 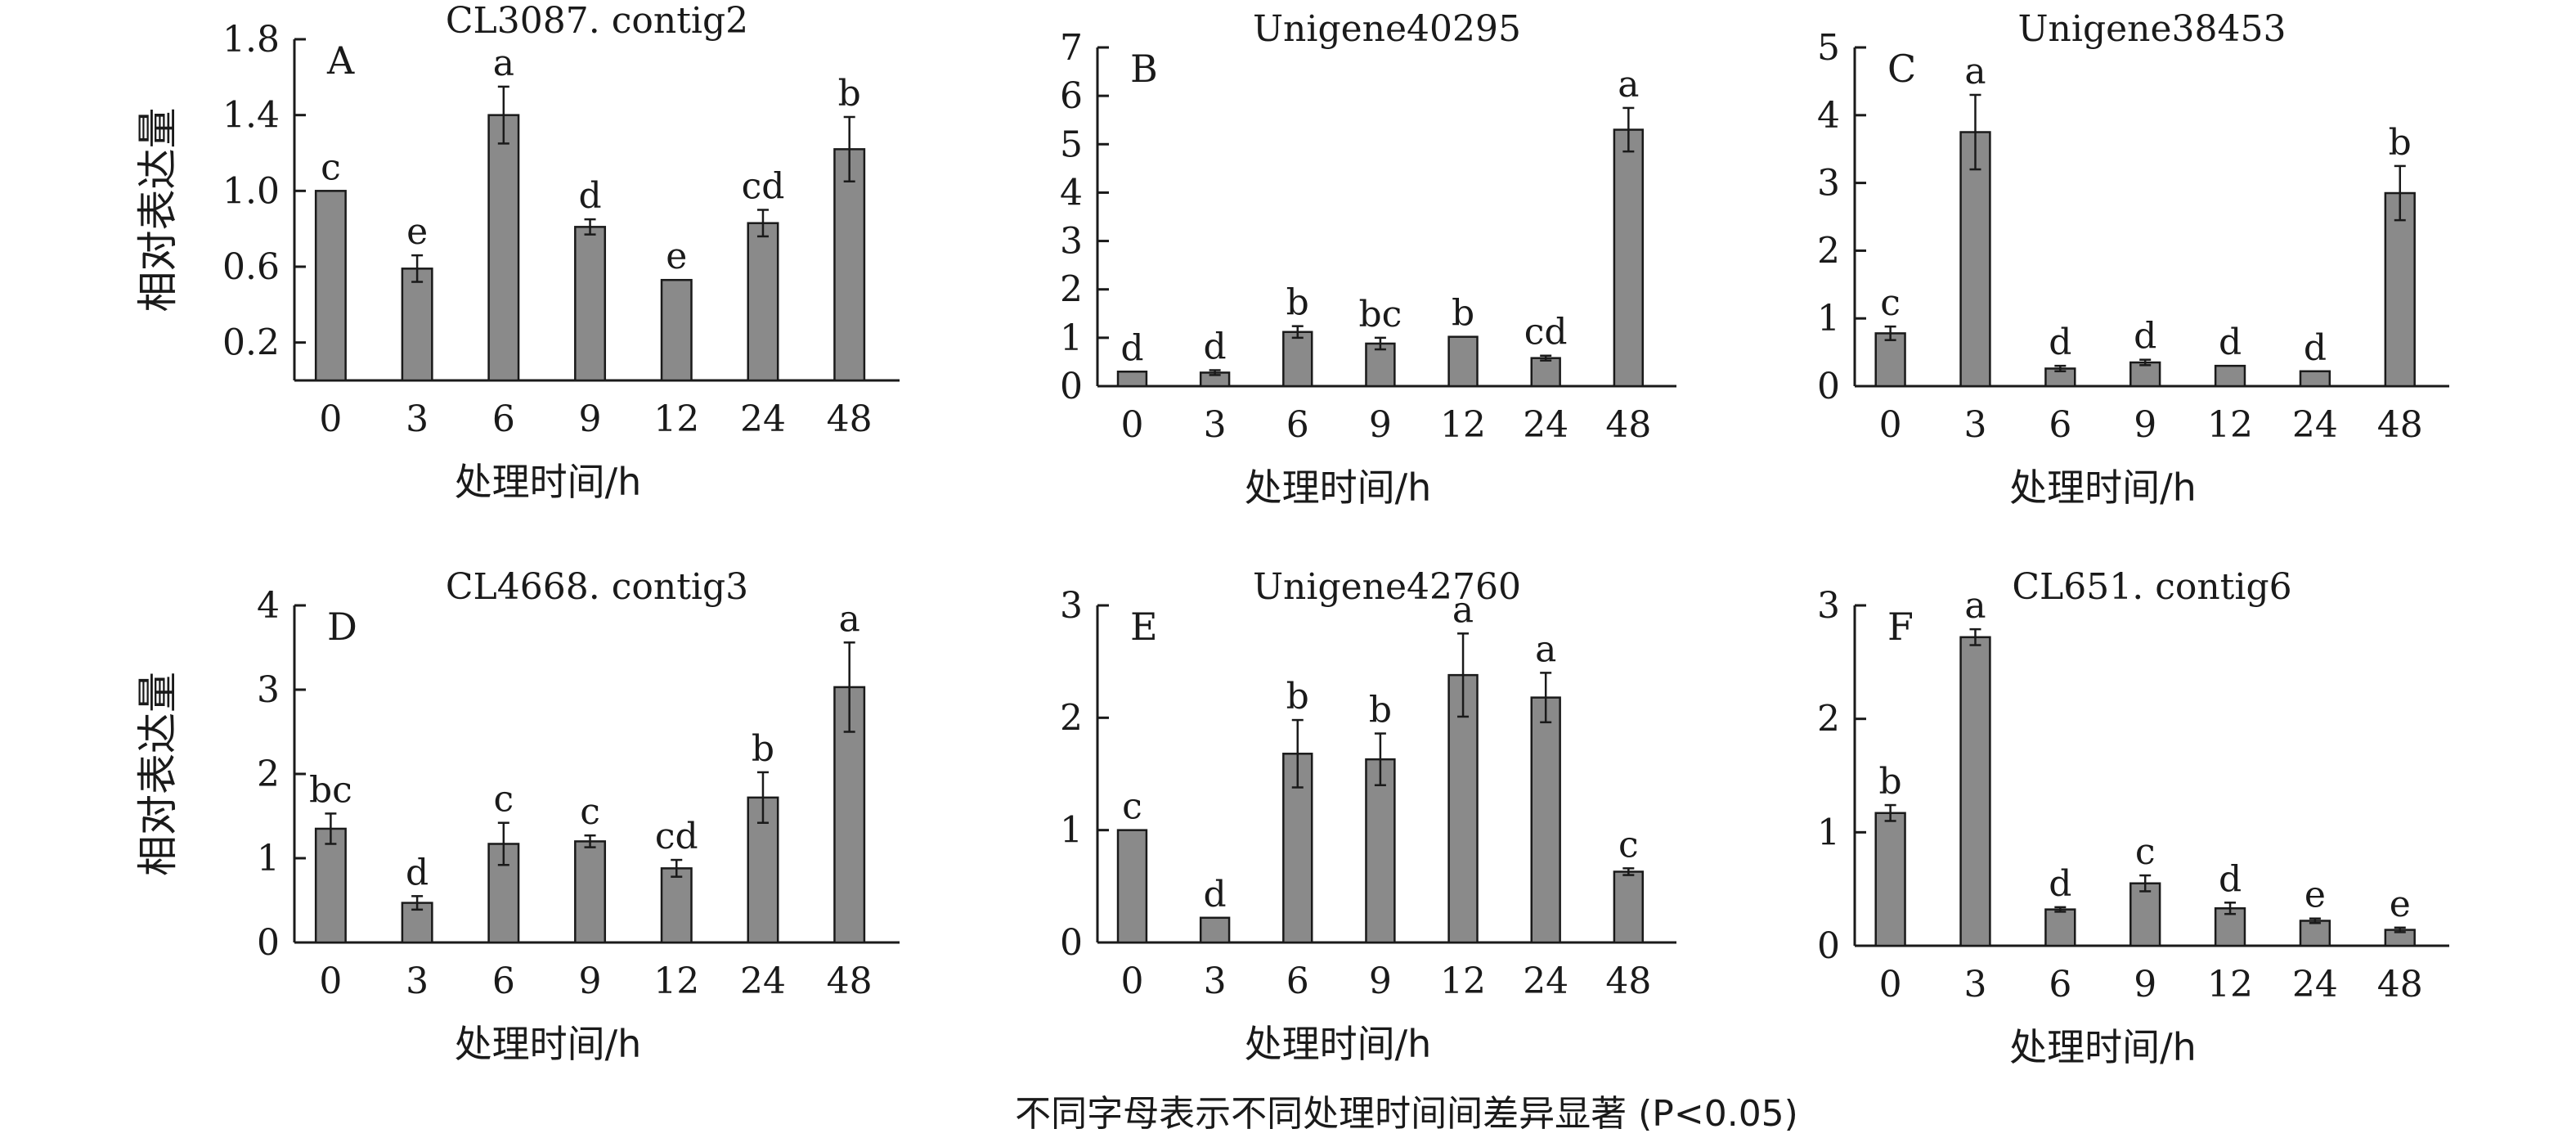 I want to click on chart-f-sig-letter: e, so click(x=2315, y=895).